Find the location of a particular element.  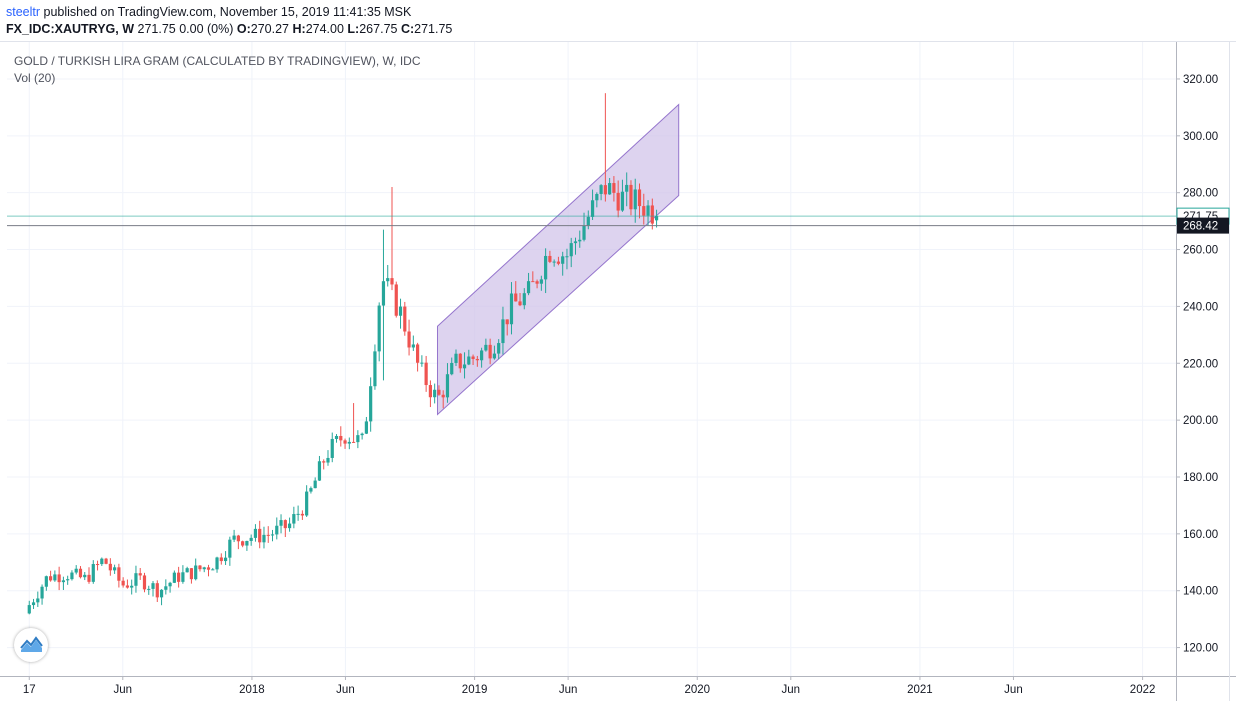

x-tick-label: 17 is located at coordinates (29, 690).